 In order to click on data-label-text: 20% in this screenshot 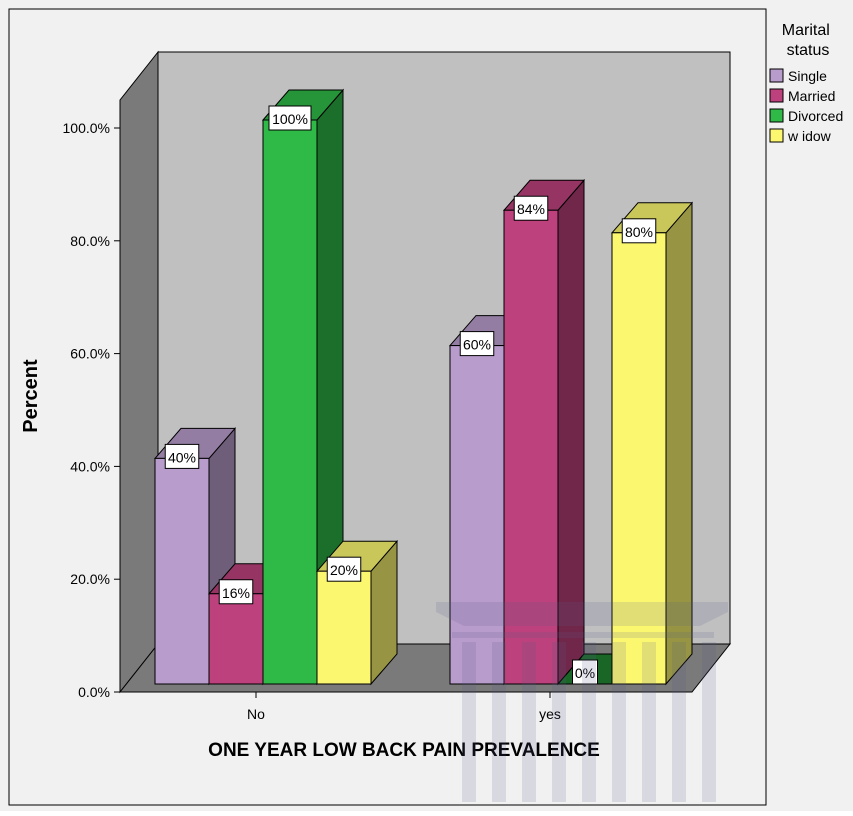, I will do `click(344, 570)`.